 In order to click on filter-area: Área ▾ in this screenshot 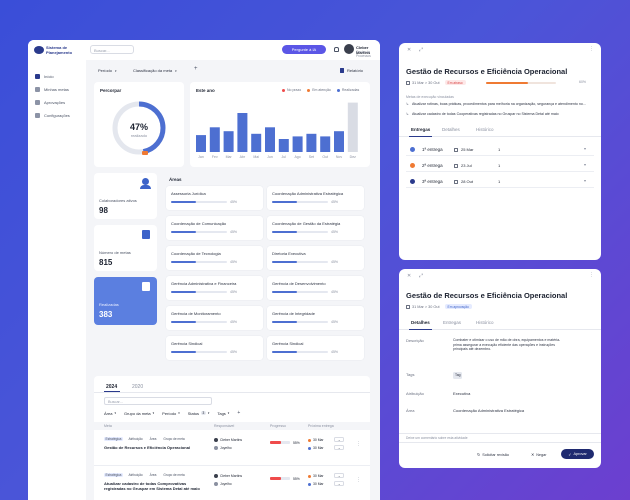, I will do `click(110, 413)`.